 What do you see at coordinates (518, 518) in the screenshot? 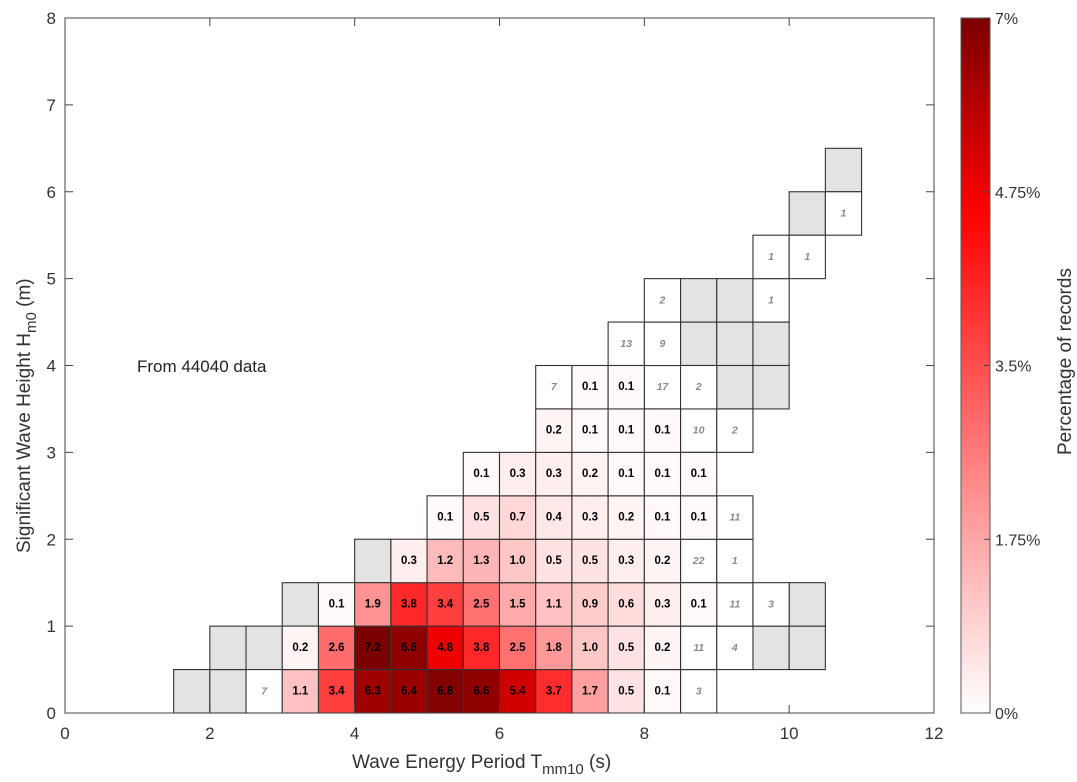
I see `percent-label: 0.7` at bounding box center [518, 518].